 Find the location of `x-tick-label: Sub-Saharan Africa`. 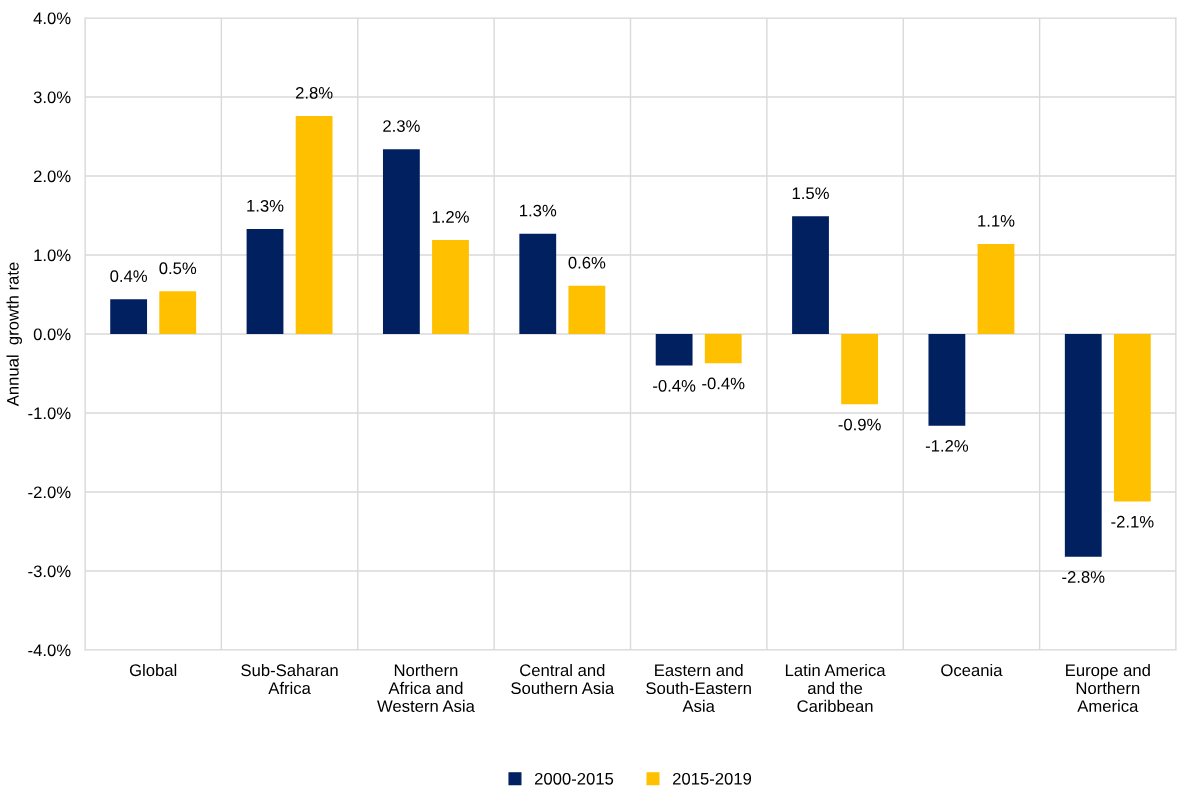

x-tick-label: Sub-Saharan Africa is located at coordinates (289, 679).